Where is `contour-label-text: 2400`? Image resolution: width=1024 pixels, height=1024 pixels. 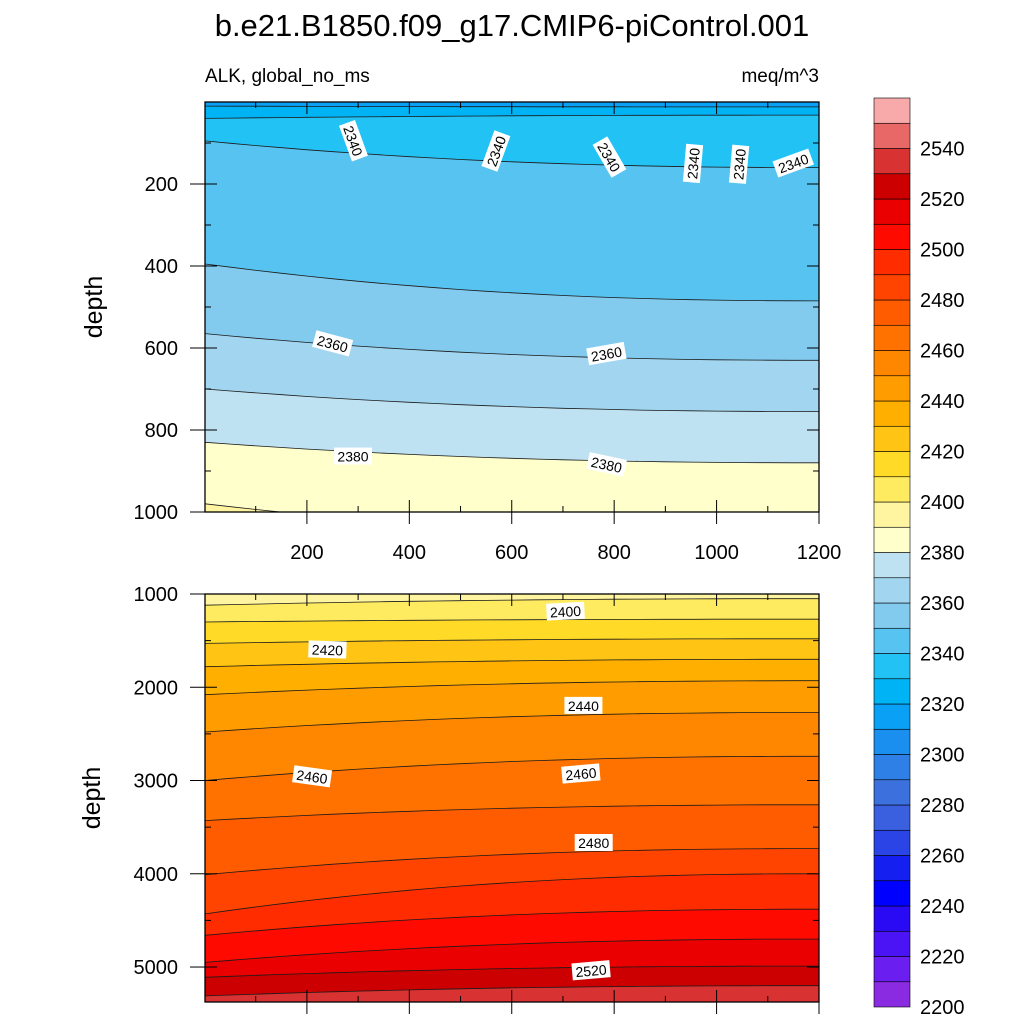
contour-label-text: 2400 is located at coordinates (566, 612).